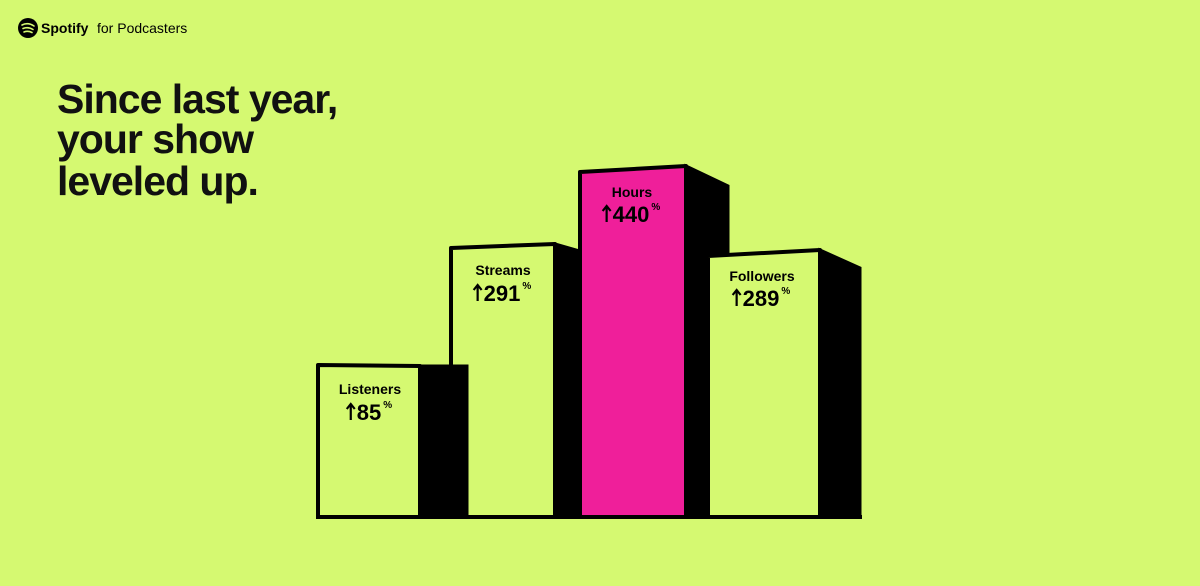 Image resolution: width=1200 pixels, height=586 pixels. I want to click on metric-value: 85, so click(369, 412).